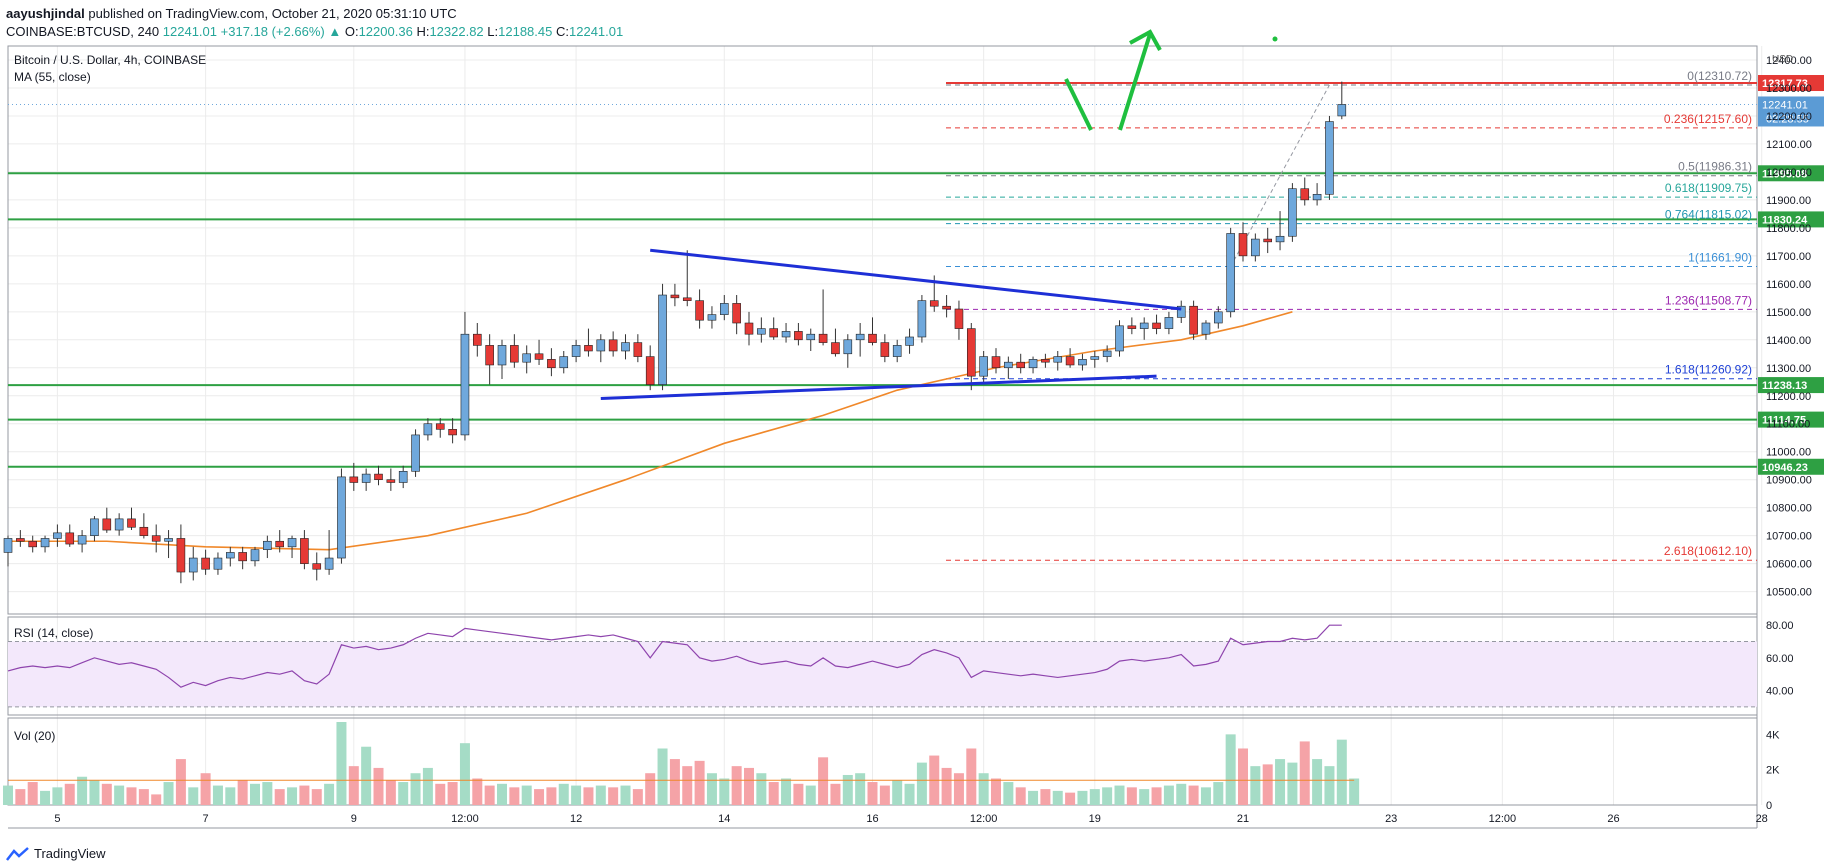 The width and height of the screenshot is (1828, 868). Describe the element at coordinates (1789, 565) in the screenshot. I see `price-tick-label: 10600.00` at that location.